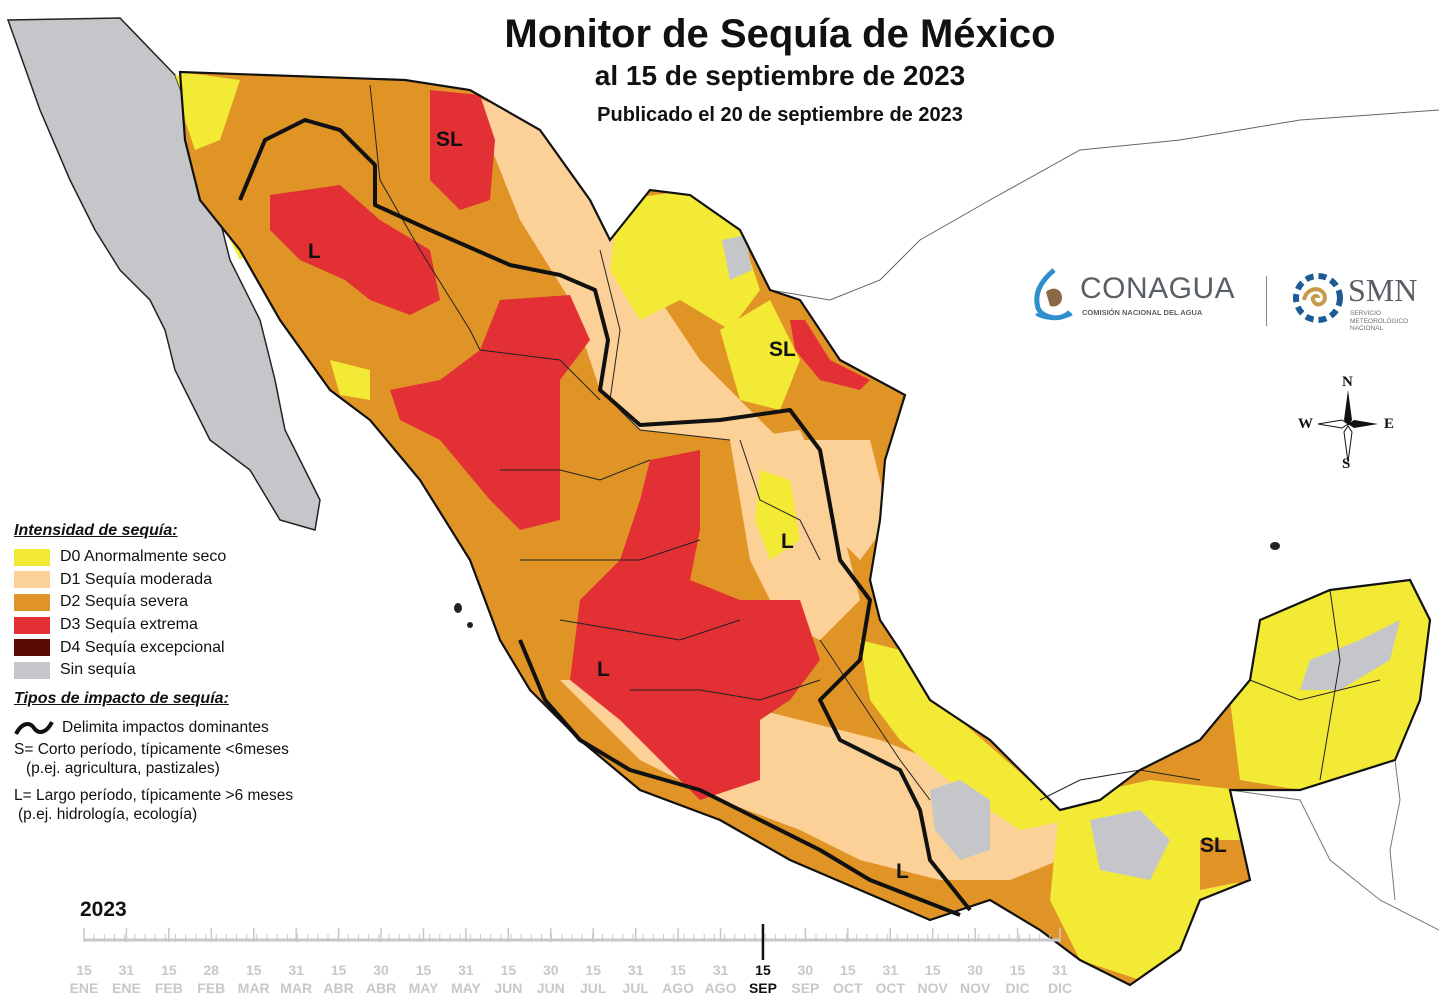 This screenshot has width=1439, height=1002. Describe the element at coordinates (212, 970) in the screenshot. I see `timeline-day-label: 28` at that location.